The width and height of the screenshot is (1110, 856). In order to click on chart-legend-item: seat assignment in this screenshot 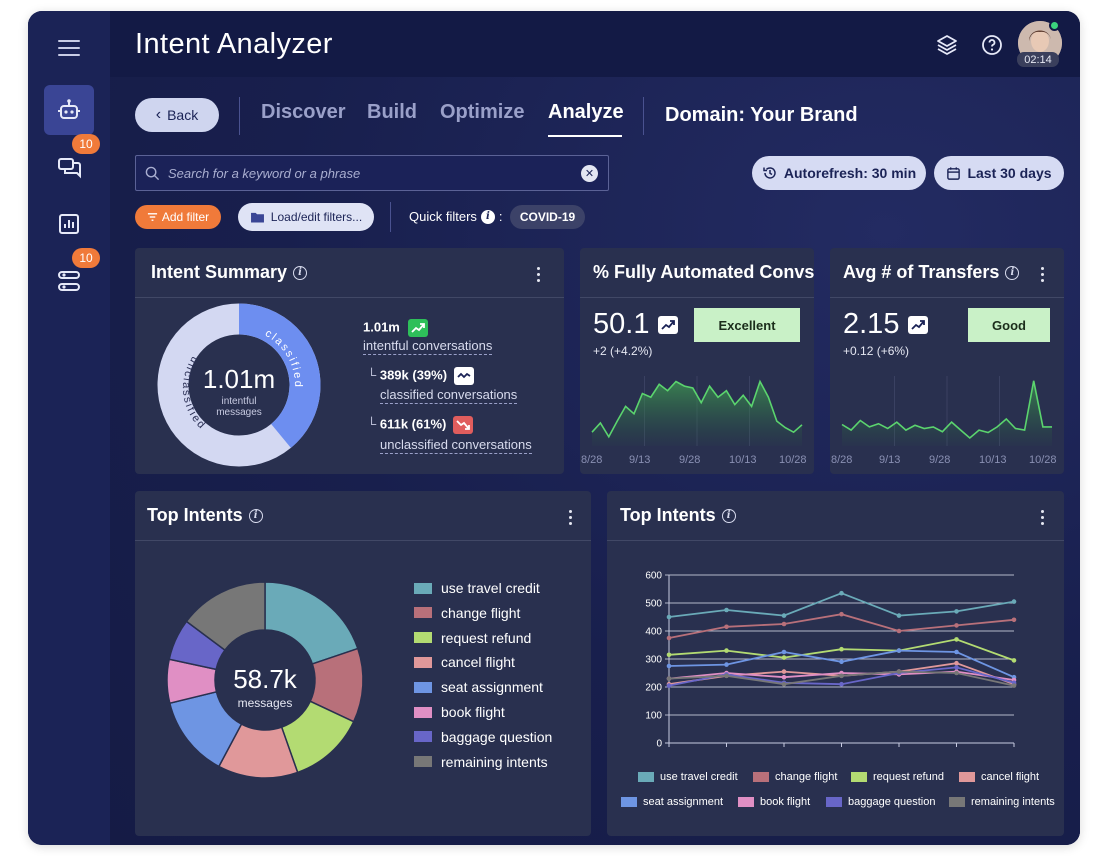, I will do `click(672, 802)`.